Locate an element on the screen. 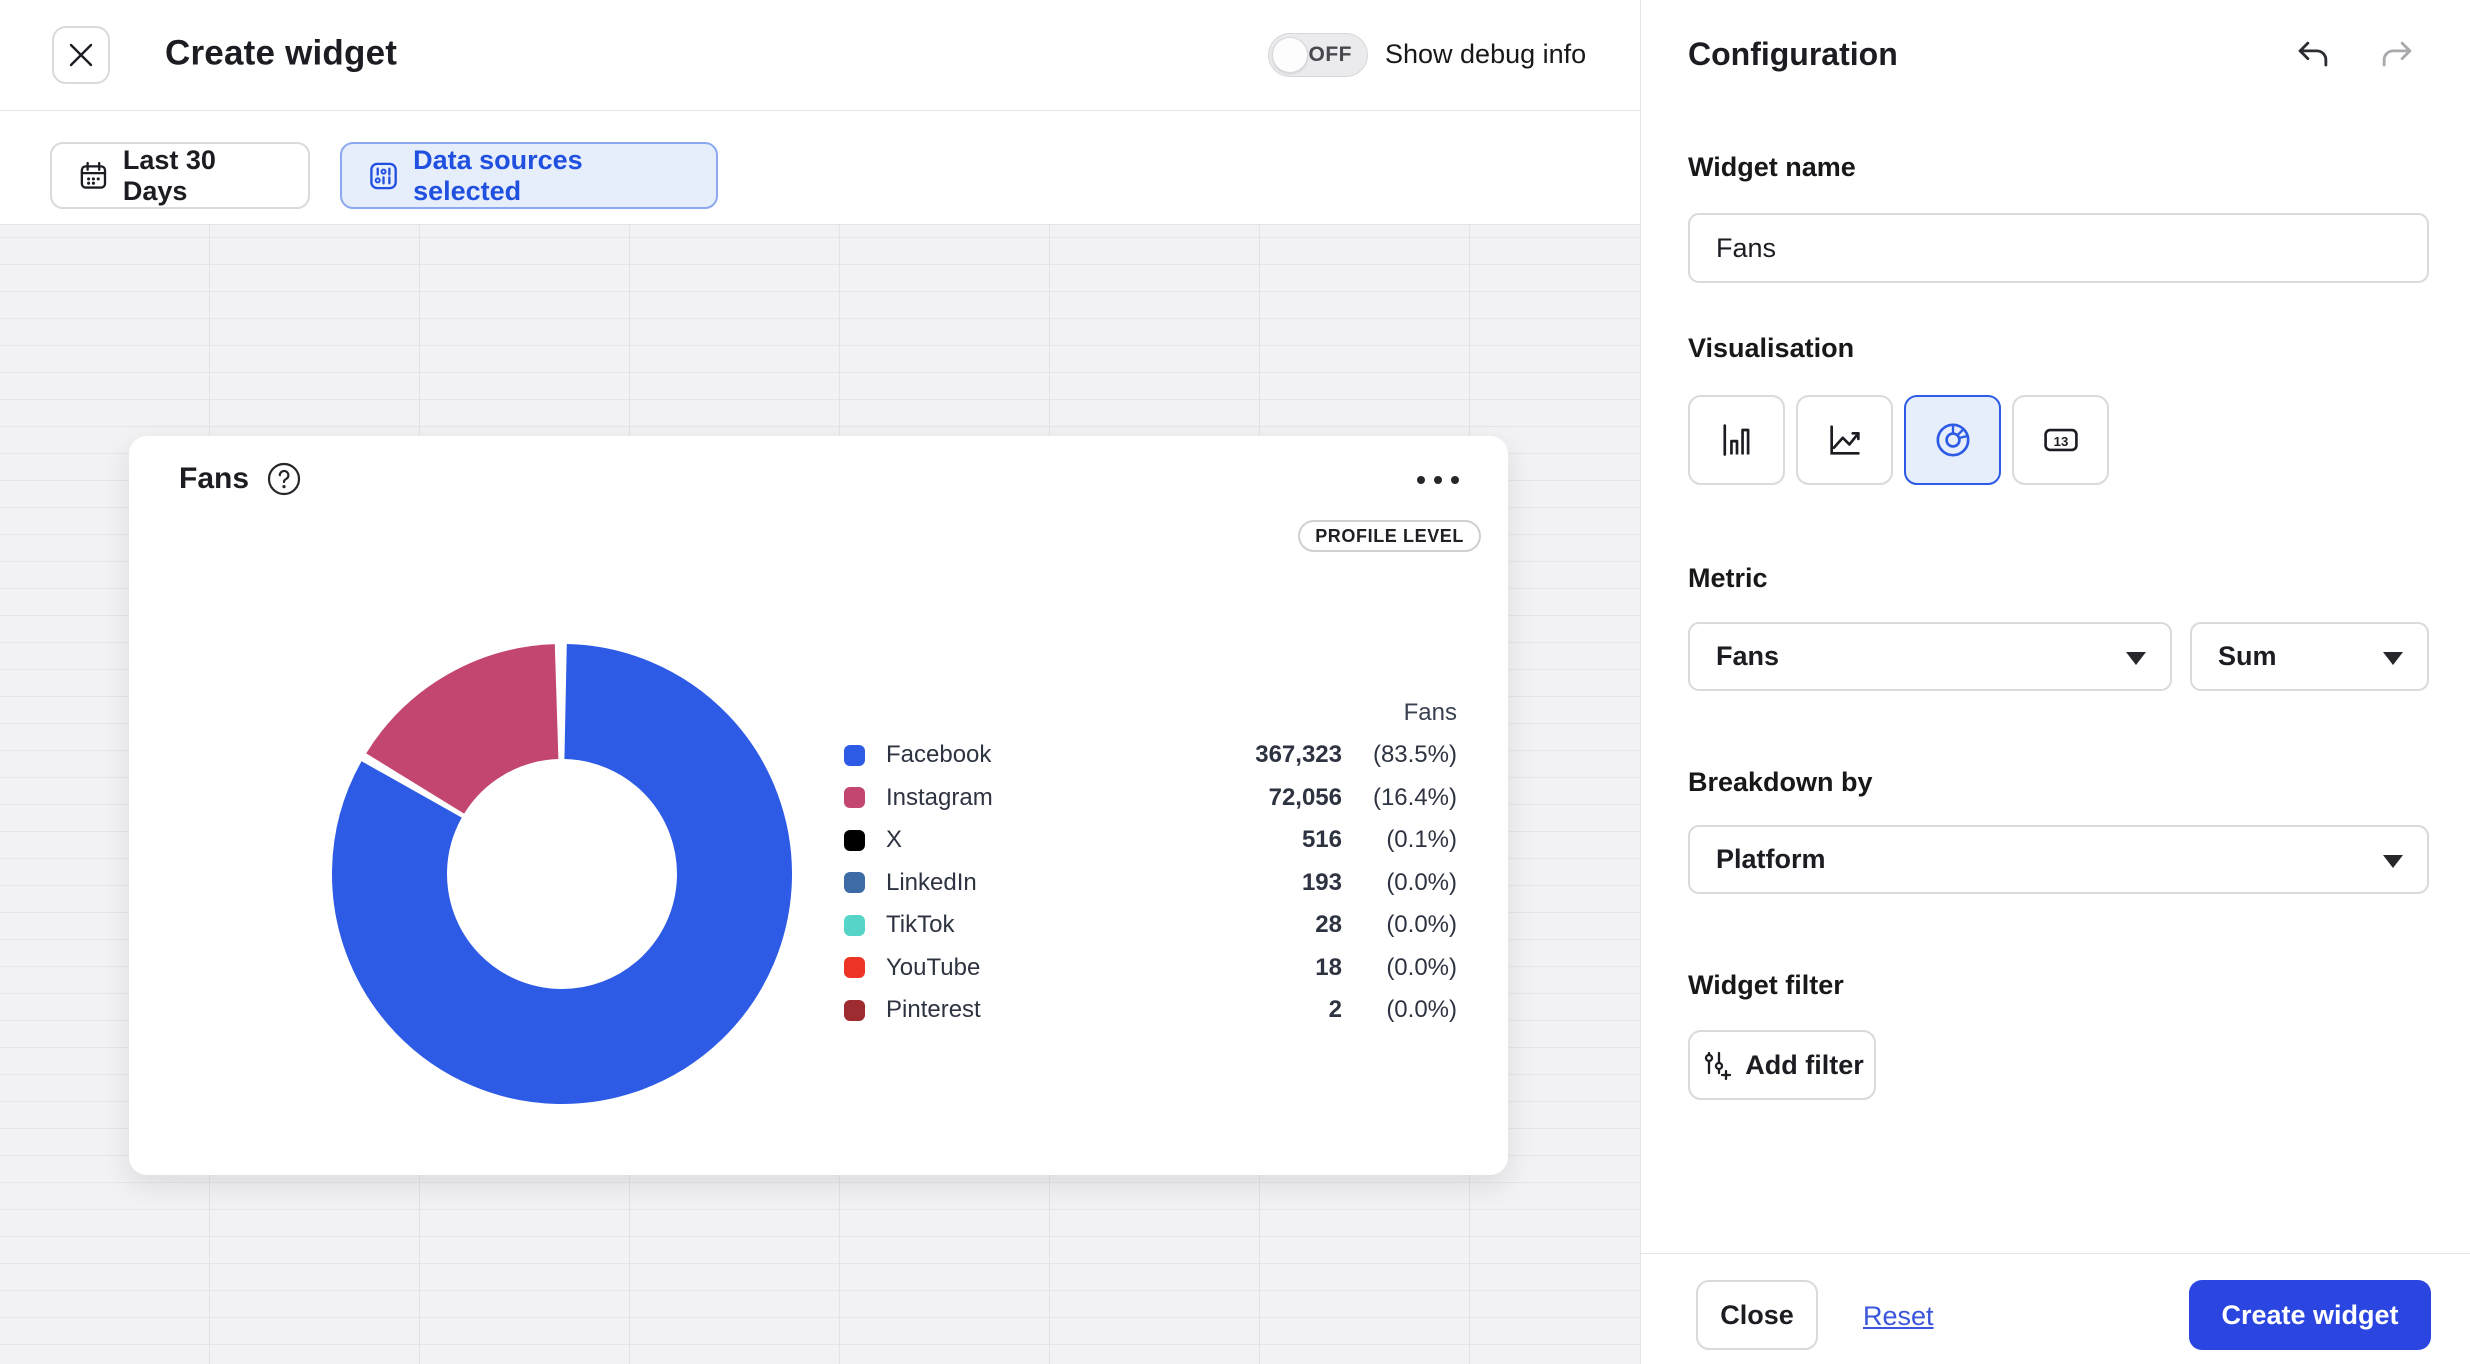 Image resolution: width=2470 pixels, height=1364 pixels. legend-platform-label: TikTok is located at coordinates (920, 925).